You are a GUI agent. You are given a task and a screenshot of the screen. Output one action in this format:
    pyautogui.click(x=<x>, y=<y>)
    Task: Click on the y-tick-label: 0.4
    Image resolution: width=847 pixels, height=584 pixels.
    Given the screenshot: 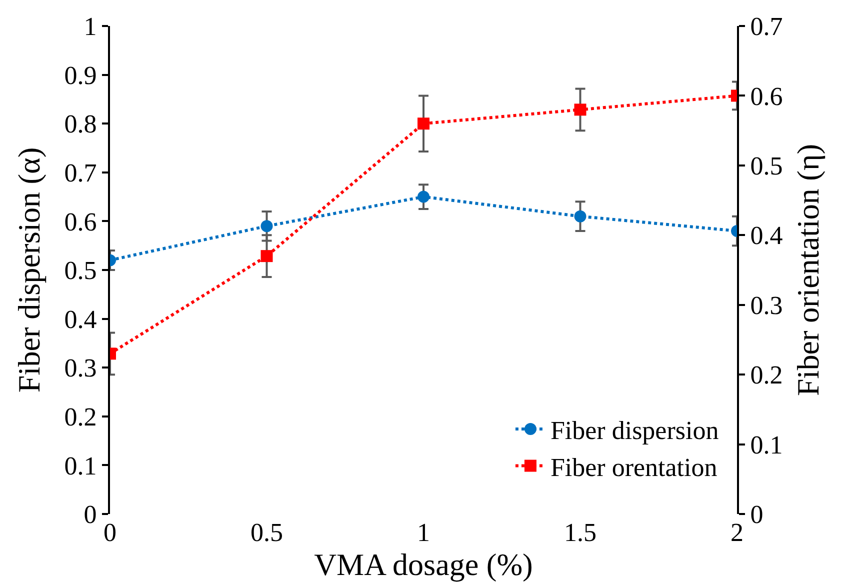 What is the action you would take?
    pyautogui.click(x=80, y=319)
    